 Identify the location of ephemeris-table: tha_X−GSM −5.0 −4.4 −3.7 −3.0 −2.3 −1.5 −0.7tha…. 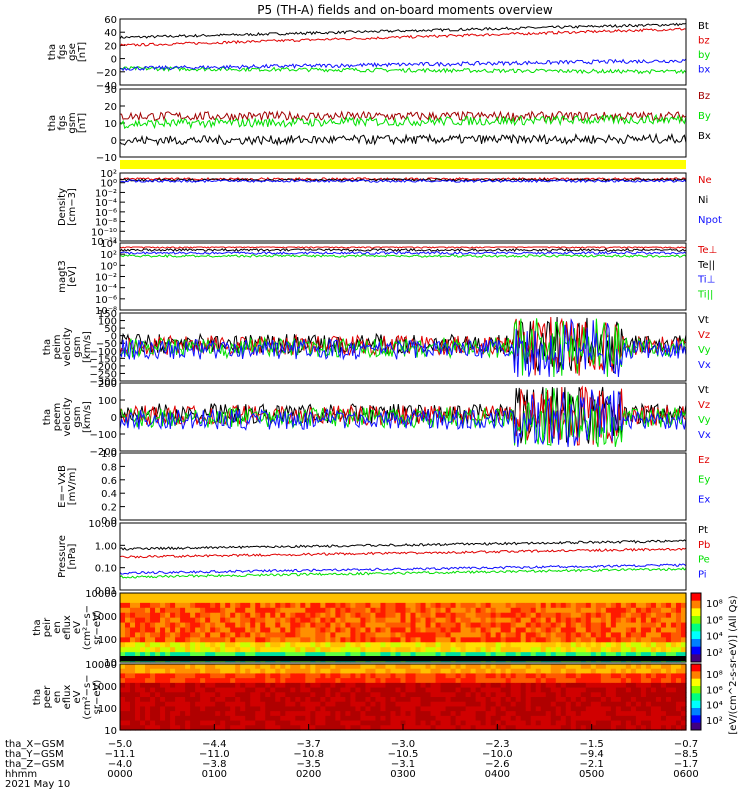
(352, 757).